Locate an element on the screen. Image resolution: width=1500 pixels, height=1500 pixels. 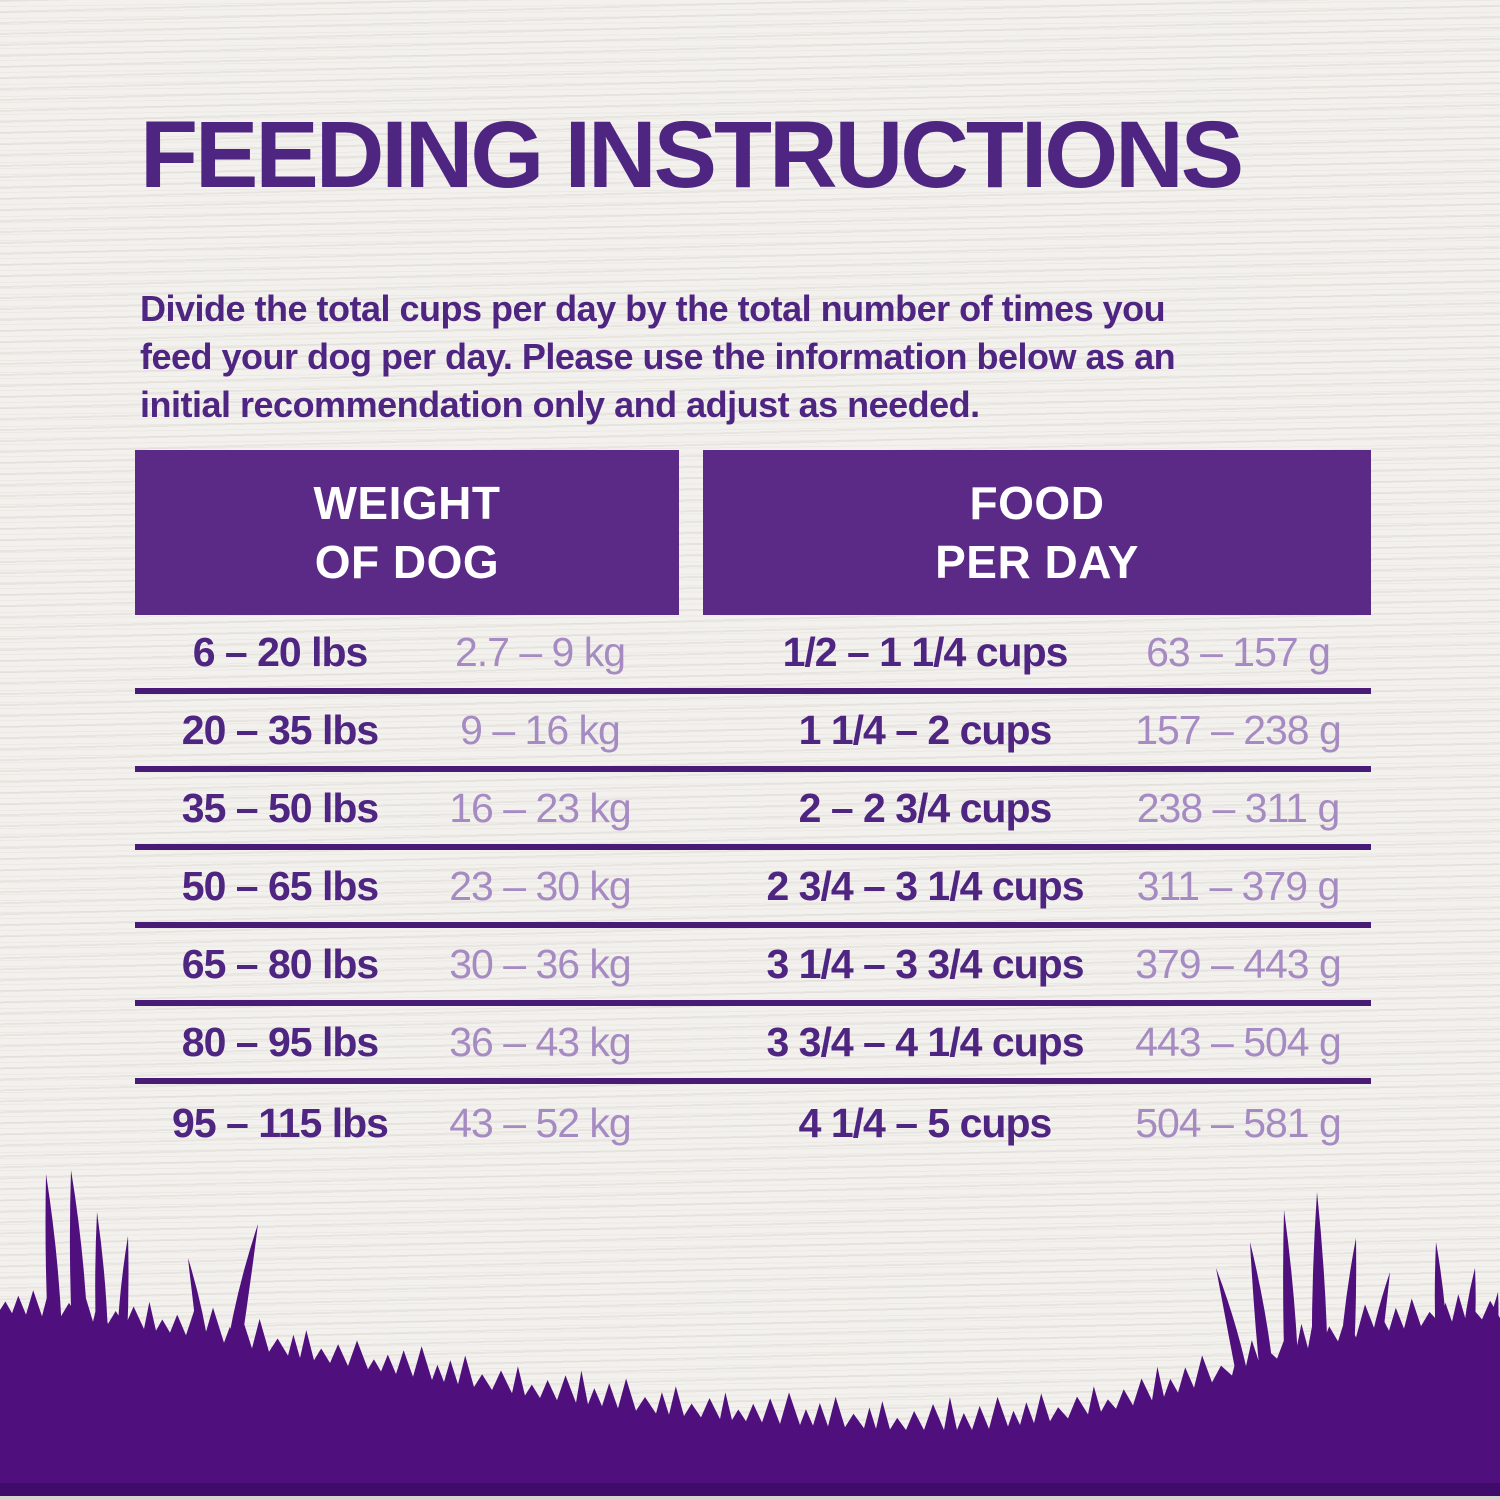
food-cups: 4 1/4 – 5 cups is located at coordinates (925, 1122).